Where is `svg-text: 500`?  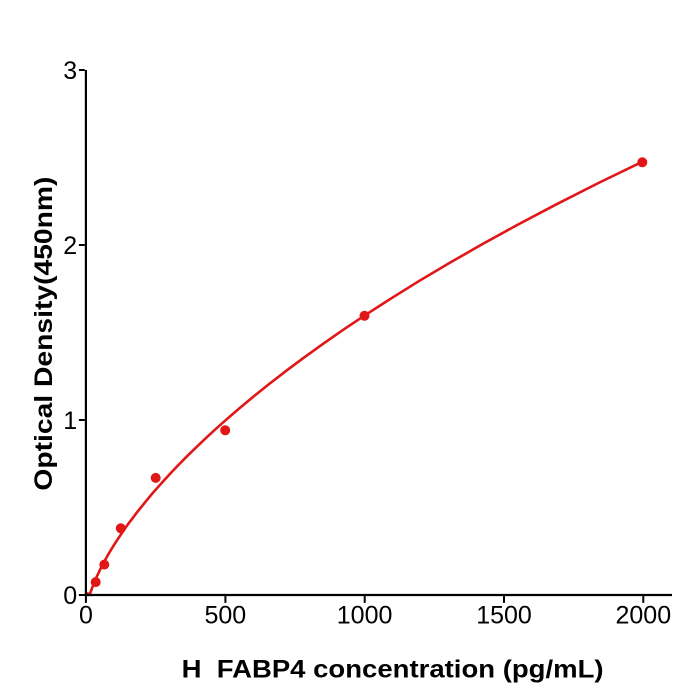 svg-text: 500 is located at coordinates (225, 616).